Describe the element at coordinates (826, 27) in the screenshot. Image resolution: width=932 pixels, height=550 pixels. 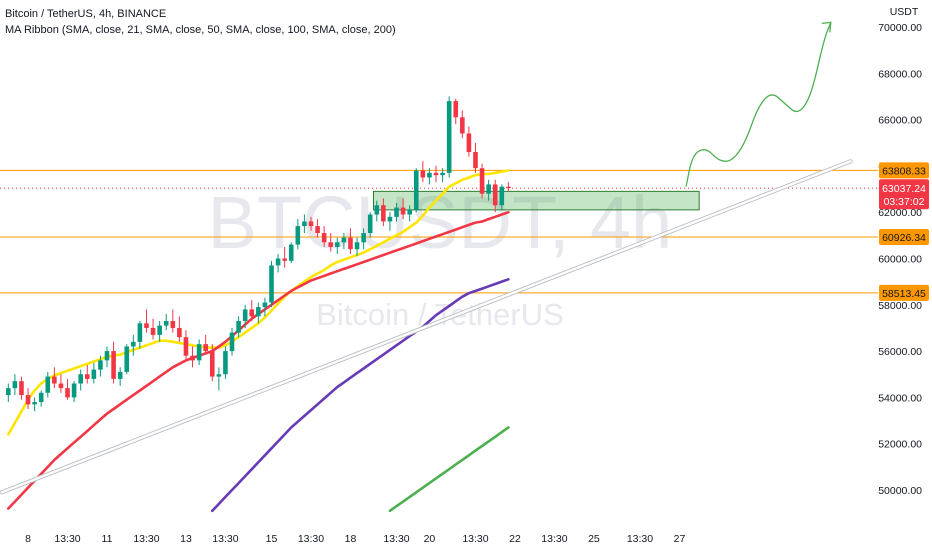
I see `projection-arrow-head` at that location.